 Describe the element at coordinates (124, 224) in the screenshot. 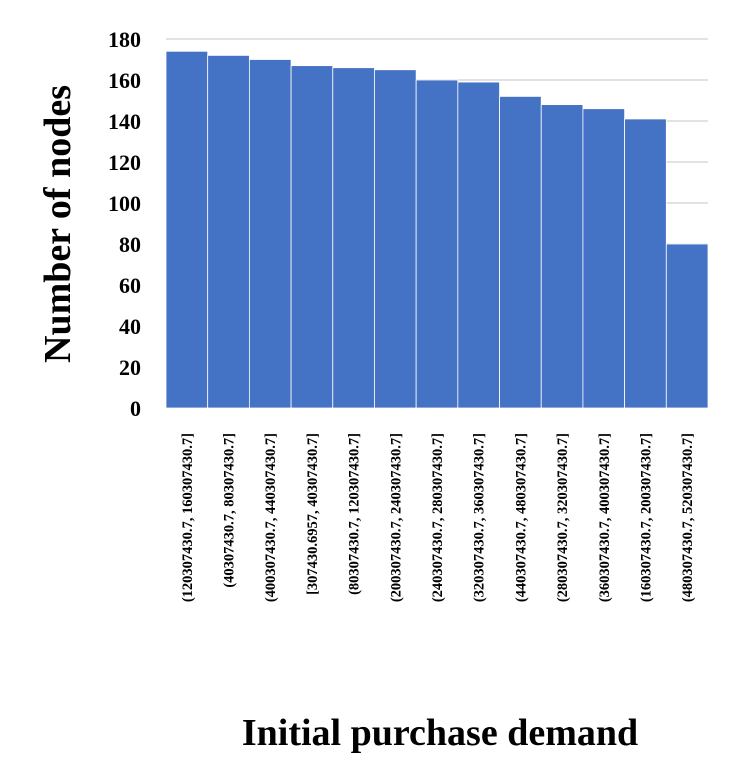

I see `y-axis-ticks: 0 20 40 60 80 100 120 140 160 180` at that location.